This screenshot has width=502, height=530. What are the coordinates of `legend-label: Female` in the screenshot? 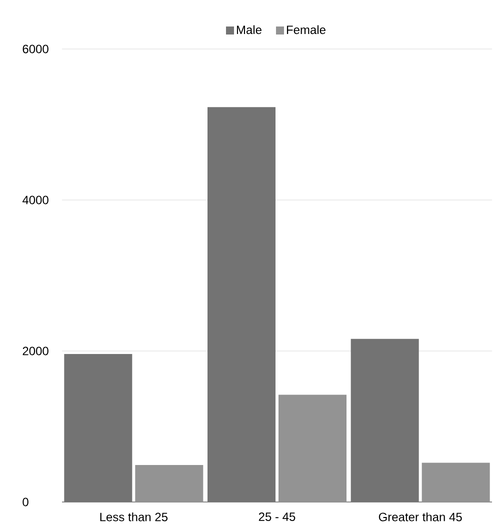 It's located at (306, 29).